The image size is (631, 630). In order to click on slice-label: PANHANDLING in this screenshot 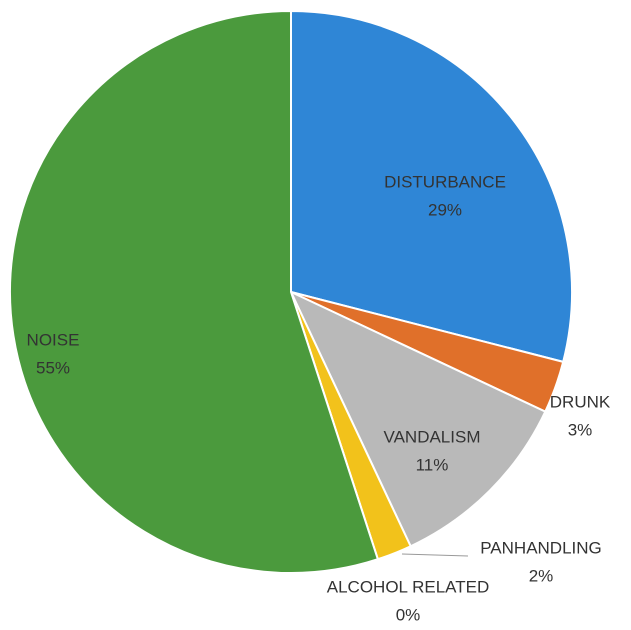, I will do `click(541, 547)`.